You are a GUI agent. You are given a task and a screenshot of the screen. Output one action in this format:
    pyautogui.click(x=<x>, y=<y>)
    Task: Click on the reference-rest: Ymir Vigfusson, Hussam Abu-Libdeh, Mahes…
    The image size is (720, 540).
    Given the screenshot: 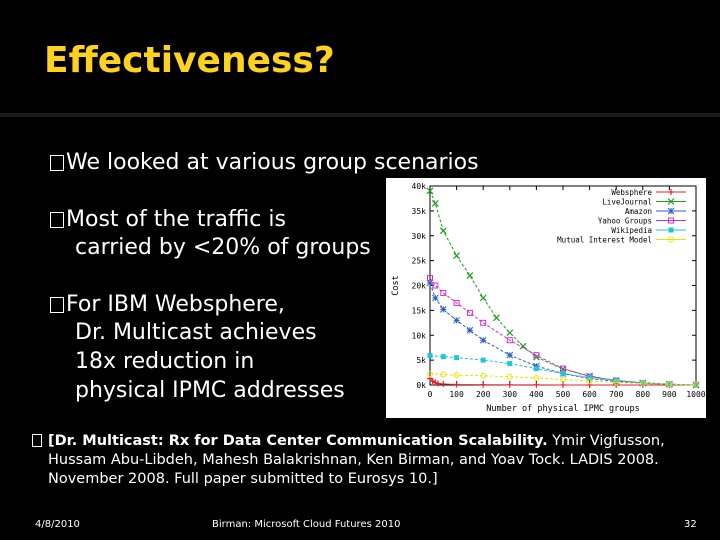 What is the action you would take?
    pyautogui.click(x=356, y=460)
    